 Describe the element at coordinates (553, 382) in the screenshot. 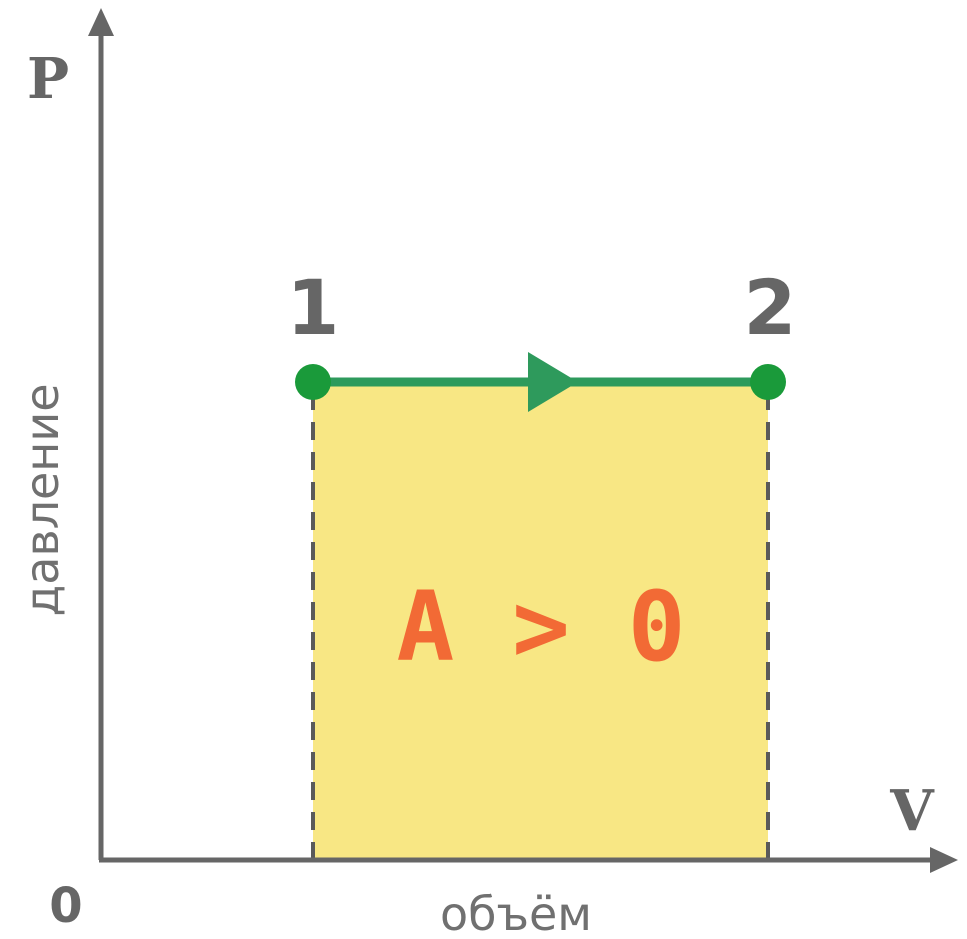

I see `direction-arrow-icon` at that location.